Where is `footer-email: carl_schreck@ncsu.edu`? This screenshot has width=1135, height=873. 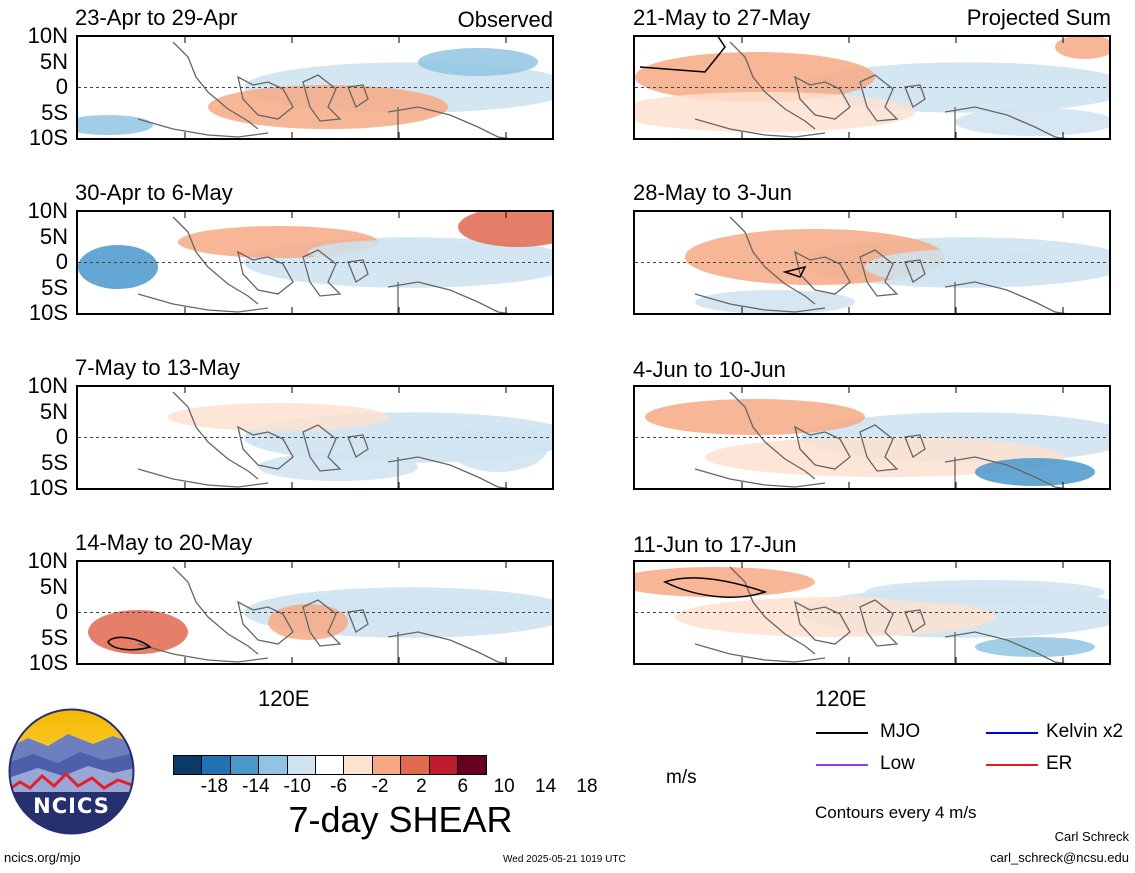 footer-email: carl_schreck@ncsu.edu is located at coordinates (1059, 857).